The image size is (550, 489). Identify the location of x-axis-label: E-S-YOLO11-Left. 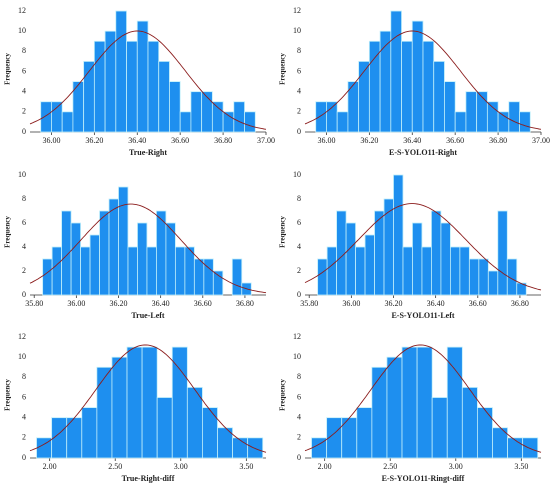
(422, 315).